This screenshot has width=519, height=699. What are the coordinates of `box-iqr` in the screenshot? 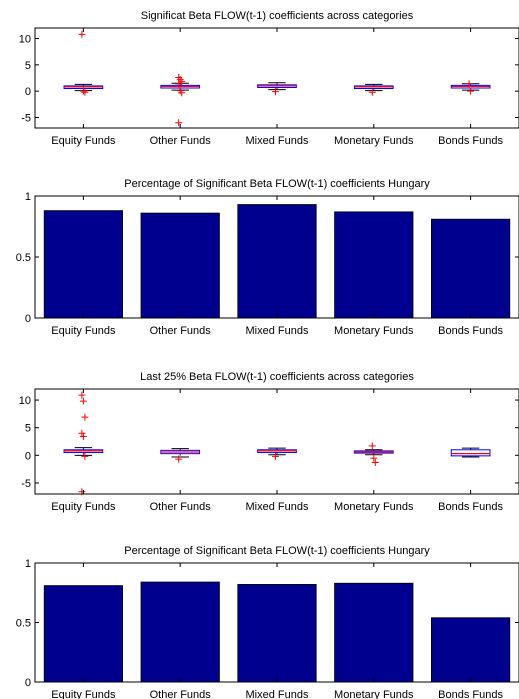 It's located at (470, 453).